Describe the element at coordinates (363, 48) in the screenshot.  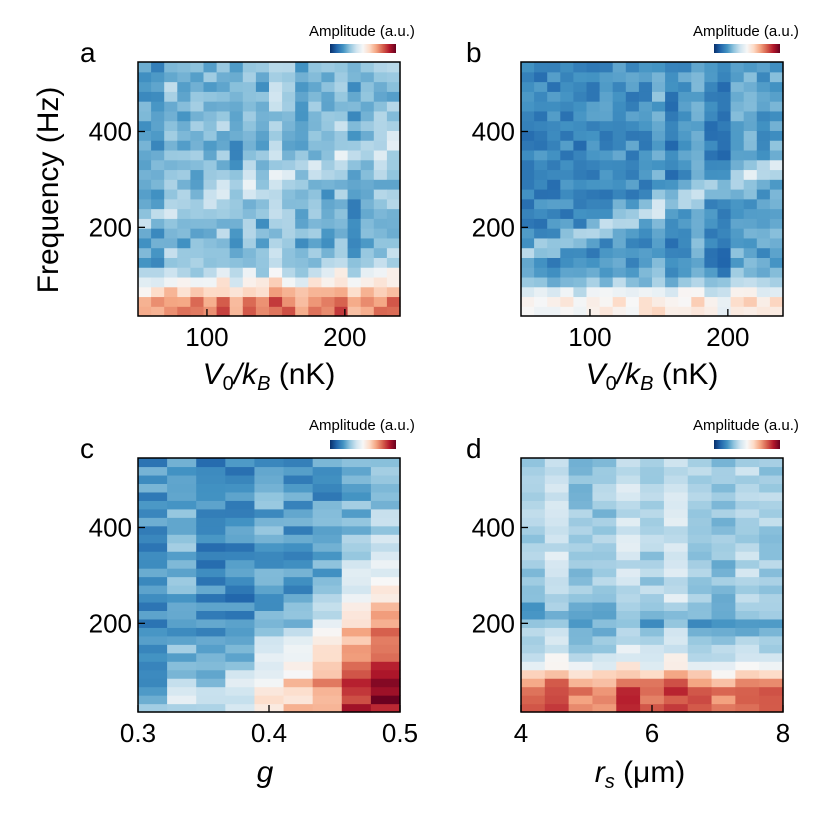
I see `colorbar-a` at that location.